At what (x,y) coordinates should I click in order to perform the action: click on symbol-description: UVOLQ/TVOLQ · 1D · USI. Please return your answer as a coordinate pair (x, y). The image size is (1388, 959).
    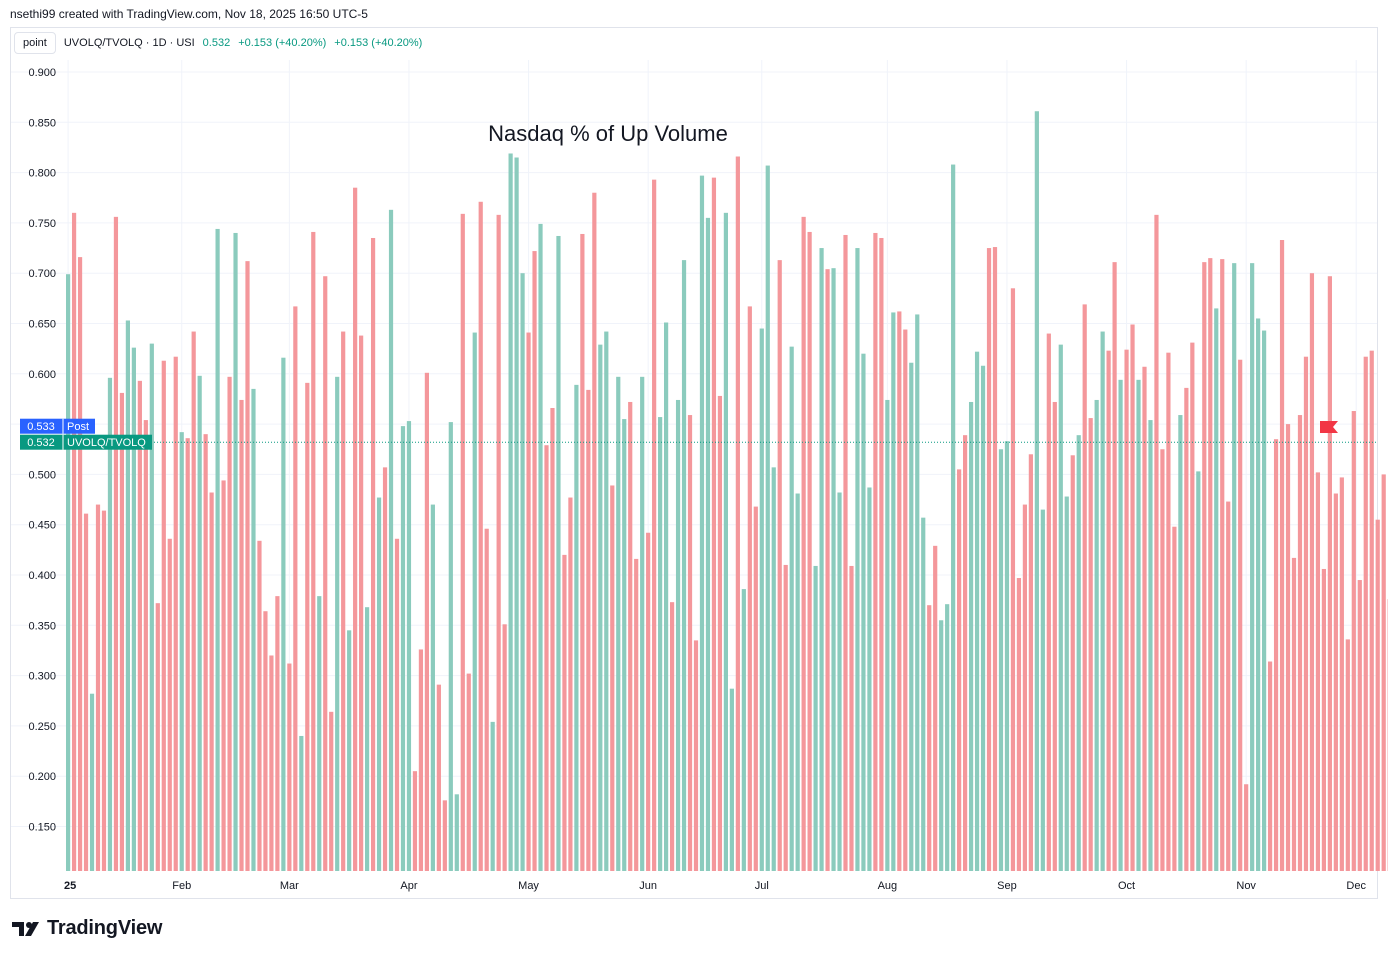
    Looking at the image, I should click on (129, 43).